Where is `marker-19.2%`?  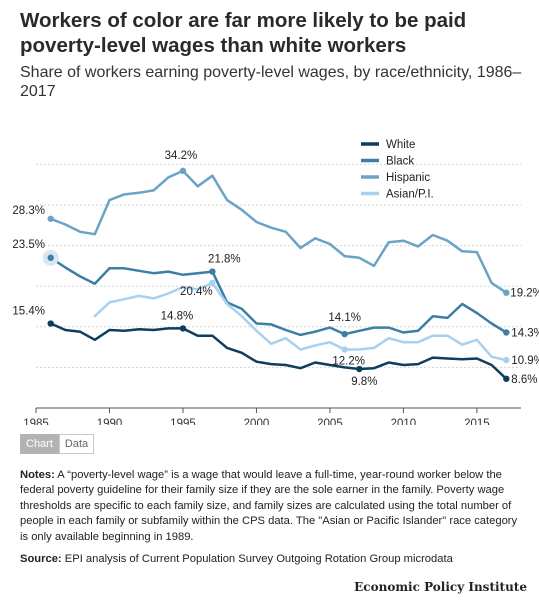 marker-19.2% is located at coordinates (506, 292).